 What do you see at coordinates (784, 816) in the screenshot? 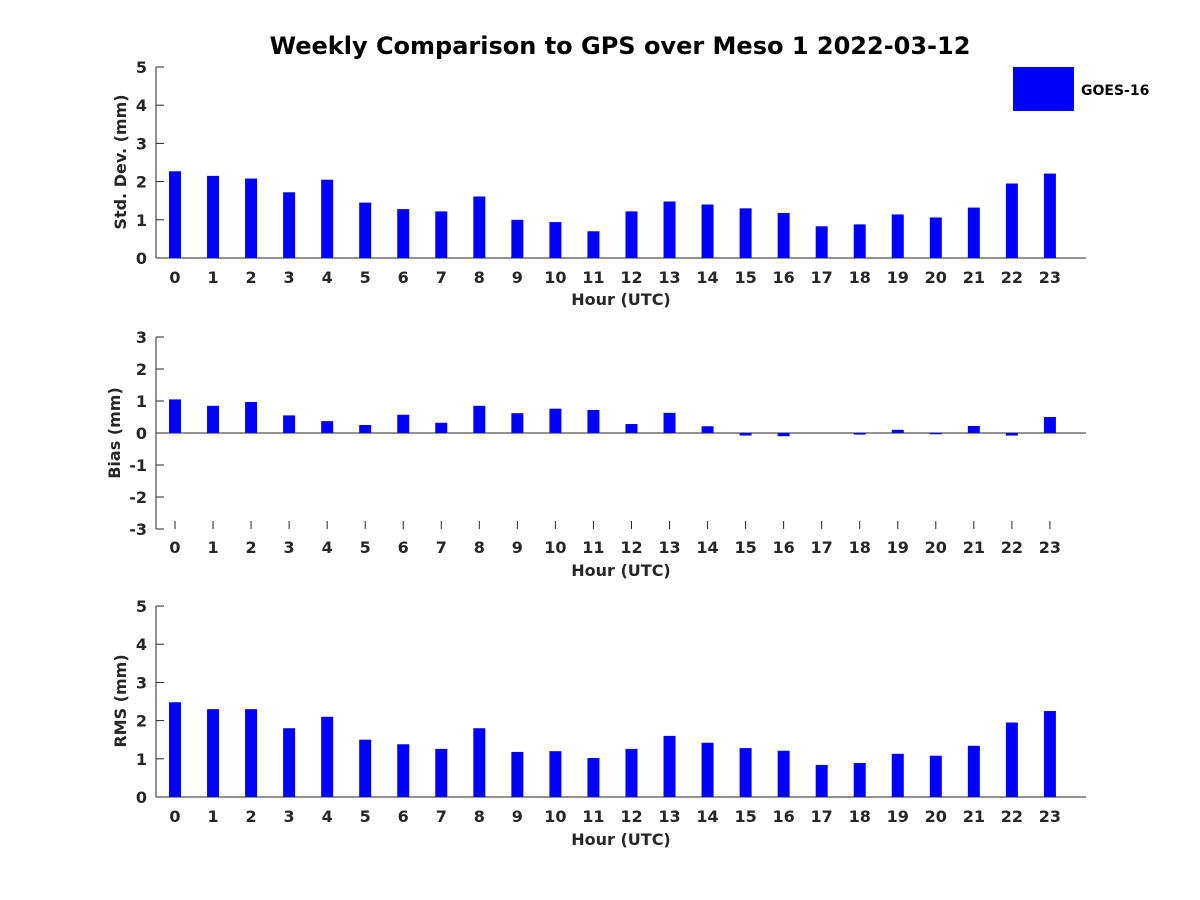
I see `rms-mm-x-tick-label: 16` at bounding box center [784, 816].